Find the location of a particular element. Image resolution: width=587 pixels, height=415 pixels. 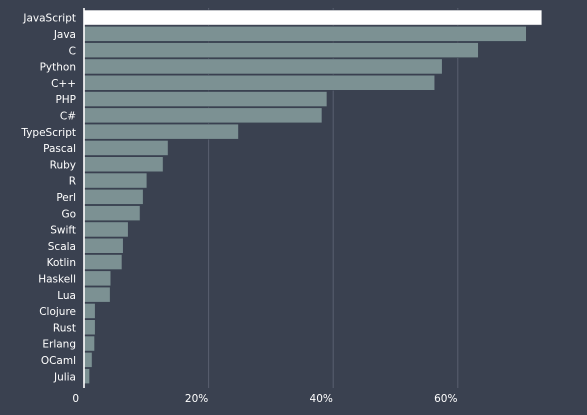

bar-perl is located at coordinates (113, 197).